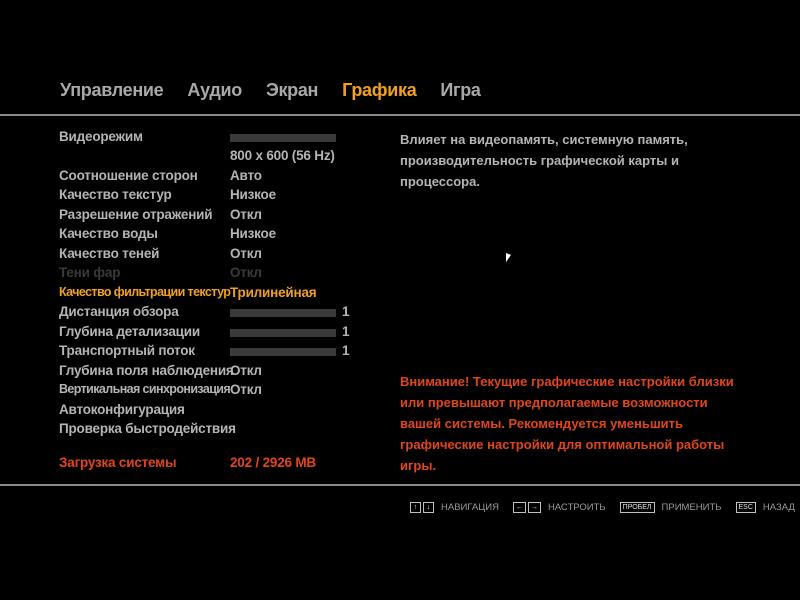  I want to click on setting-row: Качество фильтрации текстур Трилинейная, so click(209, 294).